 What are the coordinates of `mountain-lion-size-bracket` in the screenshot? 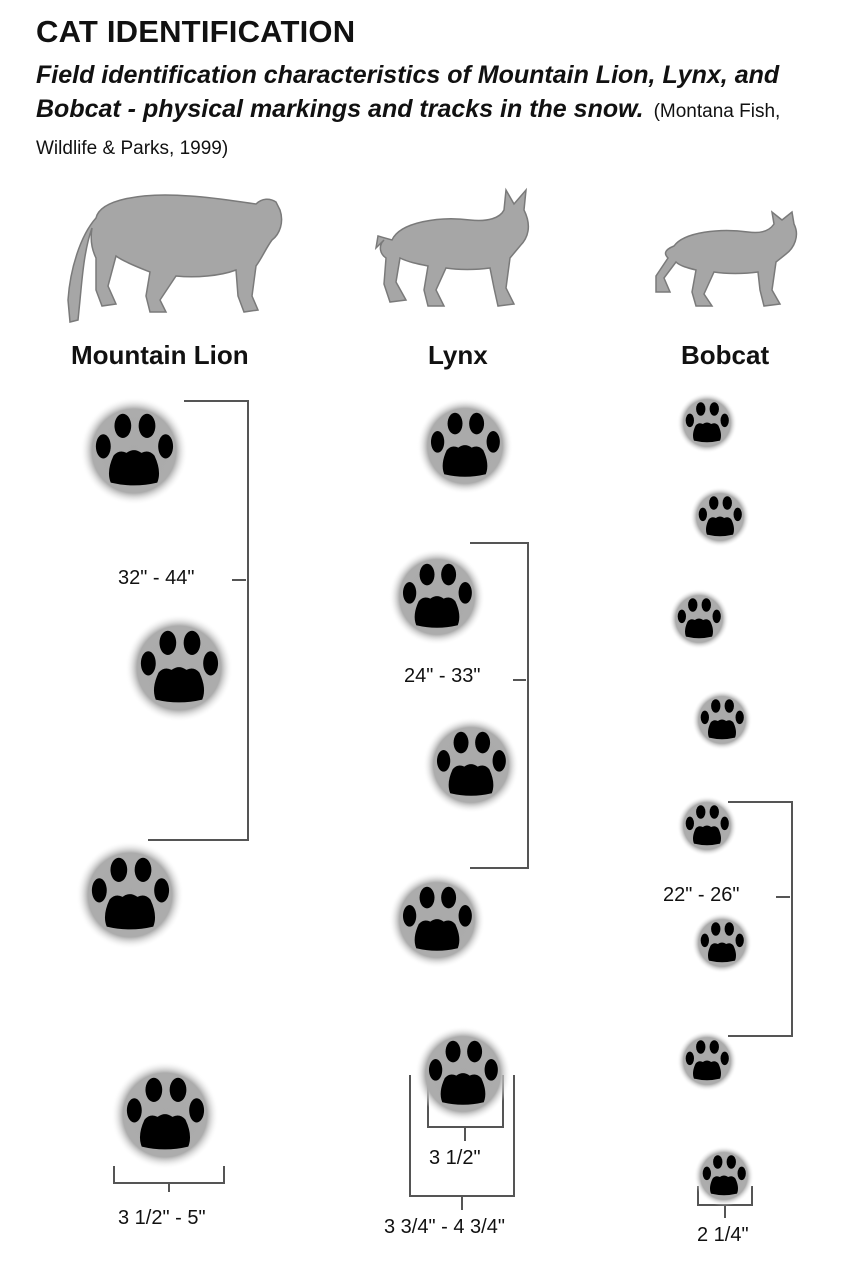 It's located at (169, 1179).